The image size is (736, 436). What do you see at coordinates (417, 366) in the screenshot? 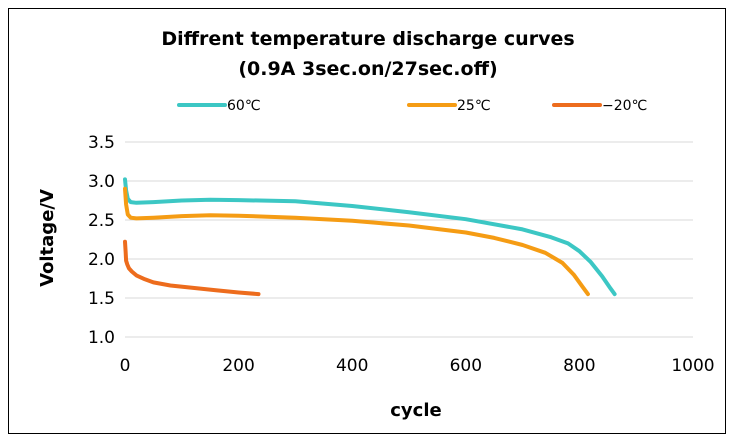
I see `x-tick-labels: 0 200 400 600 800 1000` at bounding box center [417, 366].